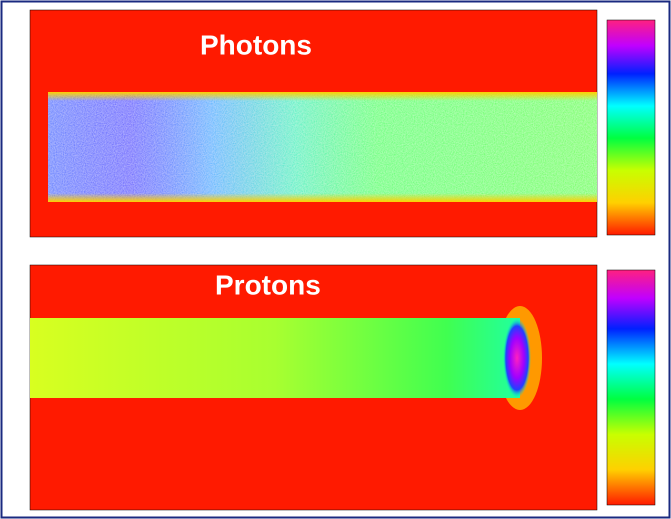 Image resolution: width=671 pixels, height=519 pixels. What do you see at coordinates (275, 358) in the screenshot?
I see `beam-band` at bounding box center [275, 358].